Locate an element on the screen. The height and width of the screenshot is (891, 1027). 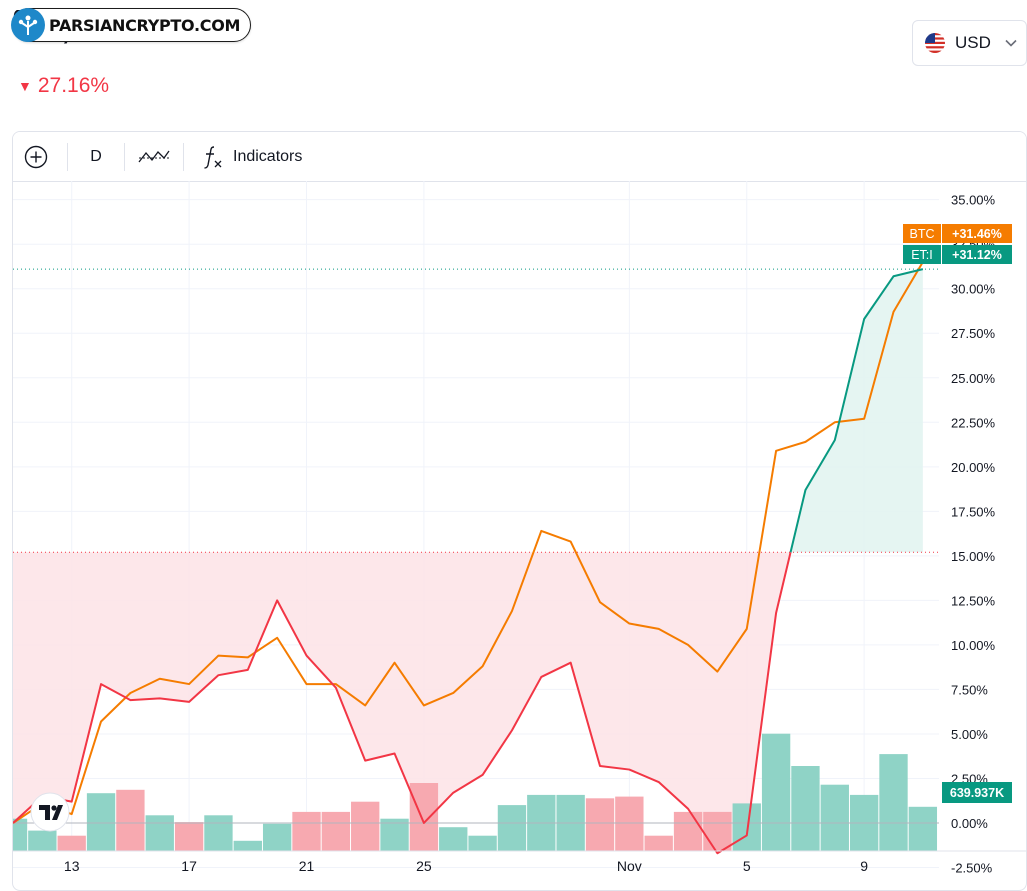
eth-name-text: ET:I is located at coordinates (922, 255).